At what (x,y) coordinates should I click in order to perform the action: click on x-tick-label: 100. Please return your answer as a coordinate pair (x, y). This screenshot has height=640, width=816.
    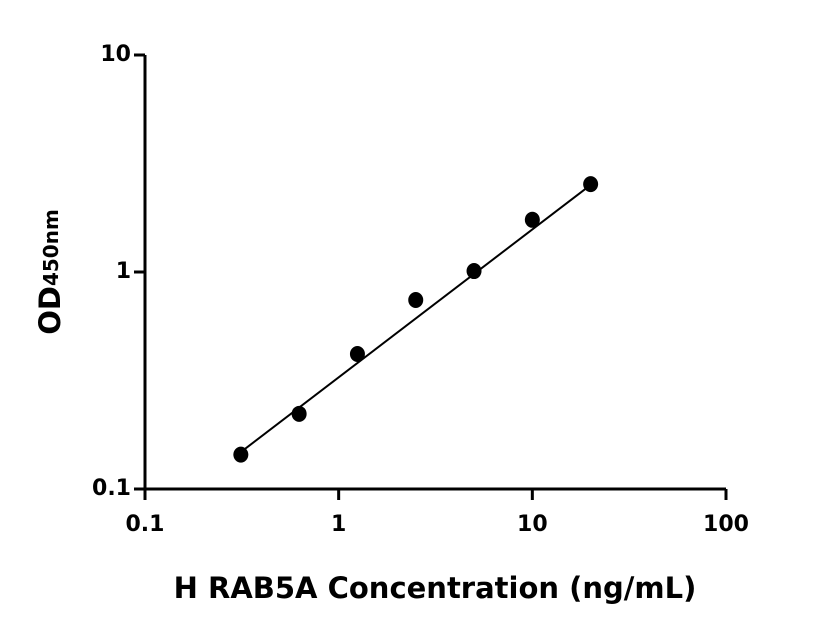
    Looking at the image, I should click on (726, 524).